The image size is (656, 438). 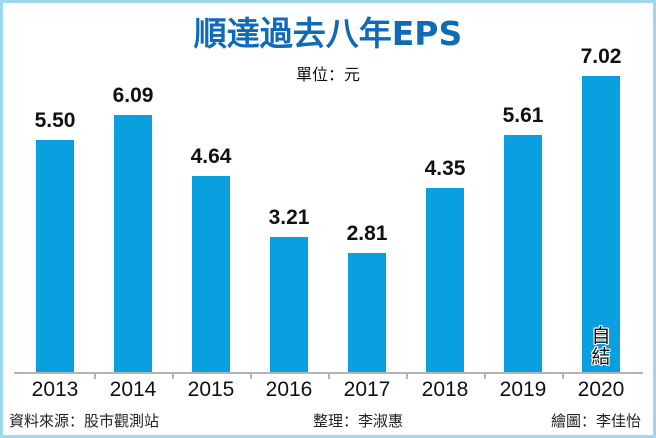 What do you see at coordinates (601, 389) in the screenshot?
I see `x-tick-label-2020: 2020` at bounding box center [601, 389].